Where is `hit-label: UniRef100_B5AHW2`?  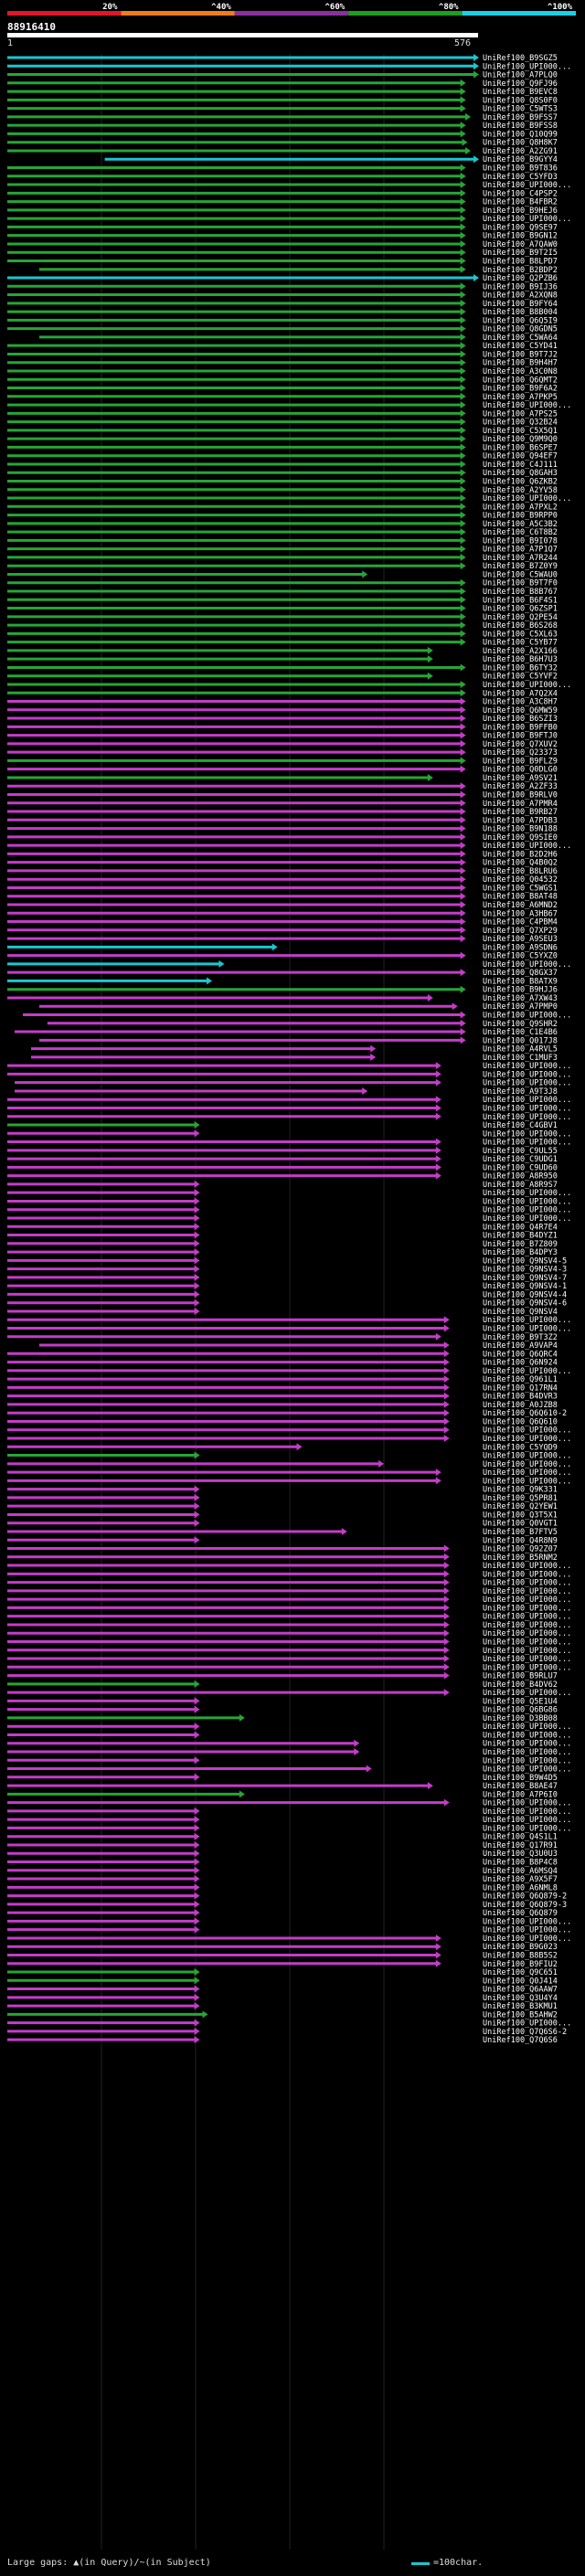 hit-label: UniRef100_B5AHW2 is located at coordinates (520, 2014).